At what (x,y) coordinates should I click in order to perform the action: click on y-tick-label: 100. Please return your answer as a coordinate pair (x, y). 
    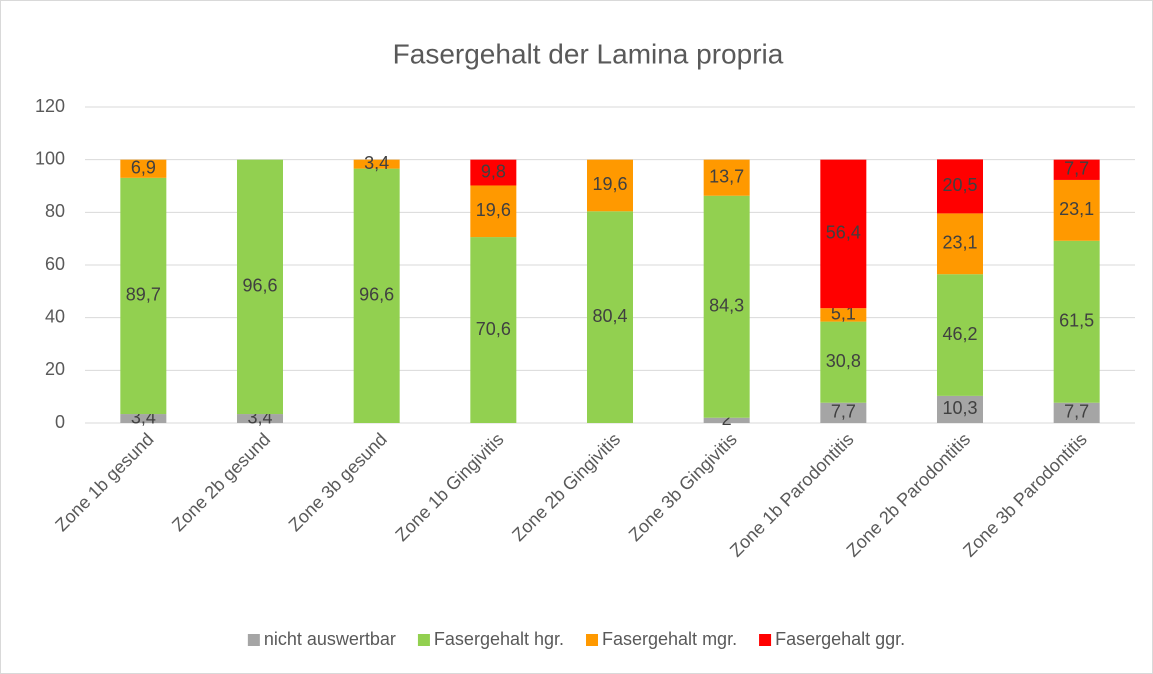
    Looking at the image, I should click on (50, 158).